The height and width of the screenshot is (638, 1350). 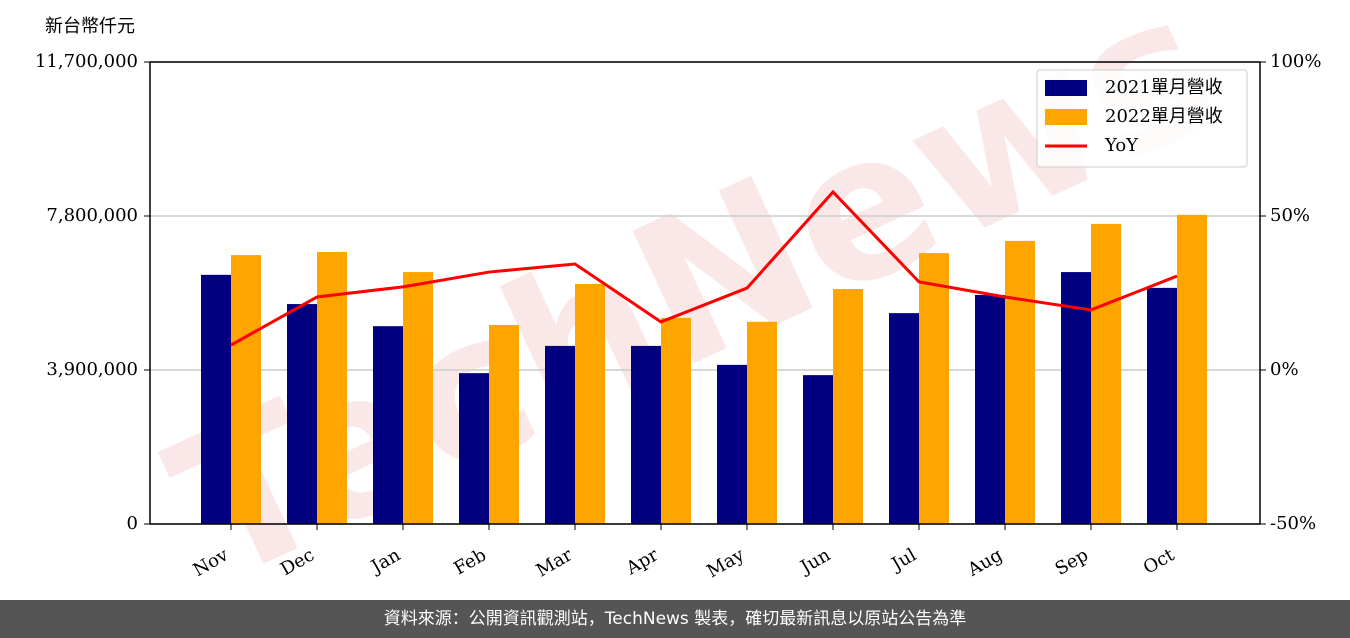 I want to click on x-tick-label: Mar, so click(x=555, y=562).